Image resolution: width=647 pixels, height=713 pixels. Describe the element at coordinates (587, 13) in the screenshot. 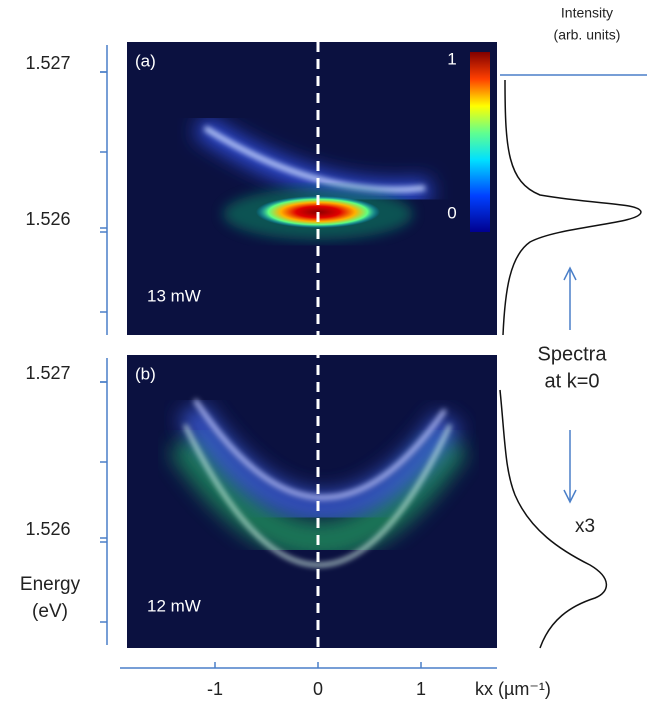

I see `intensity-label: Intensity` at that location.